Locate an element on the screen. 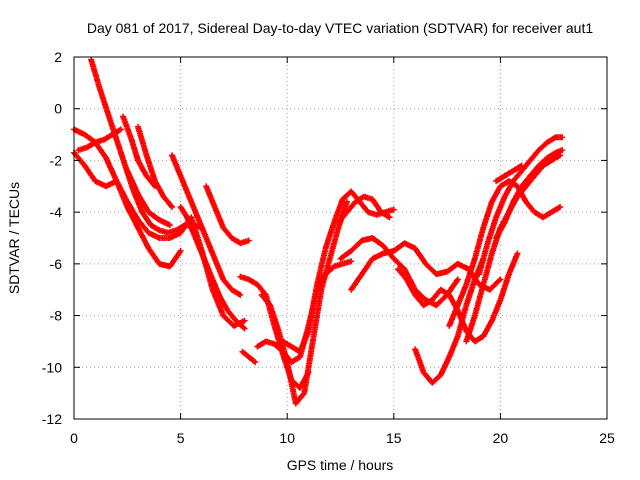 Image resolution: width=640 pixels, height=480 pixels. x-tick-label: 25 is located at coordinates (607, 438).